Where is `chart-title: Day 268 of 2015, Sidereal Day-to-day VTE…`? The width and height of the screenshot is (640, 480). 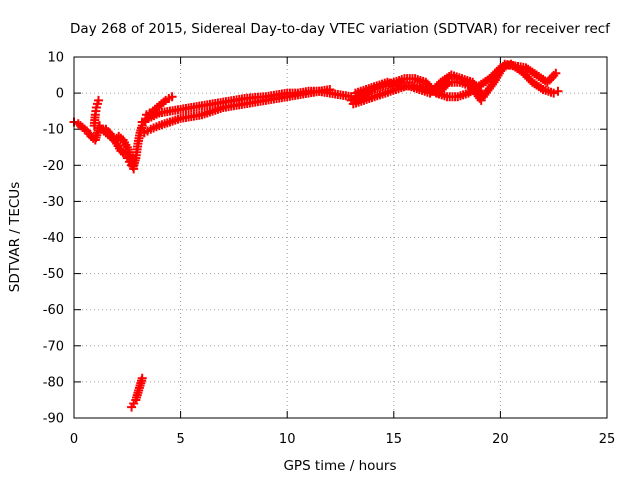
chart-title: Day 268 of 2015, Sidereal Day-to-day VTE… is located at coordinates (340, 29).